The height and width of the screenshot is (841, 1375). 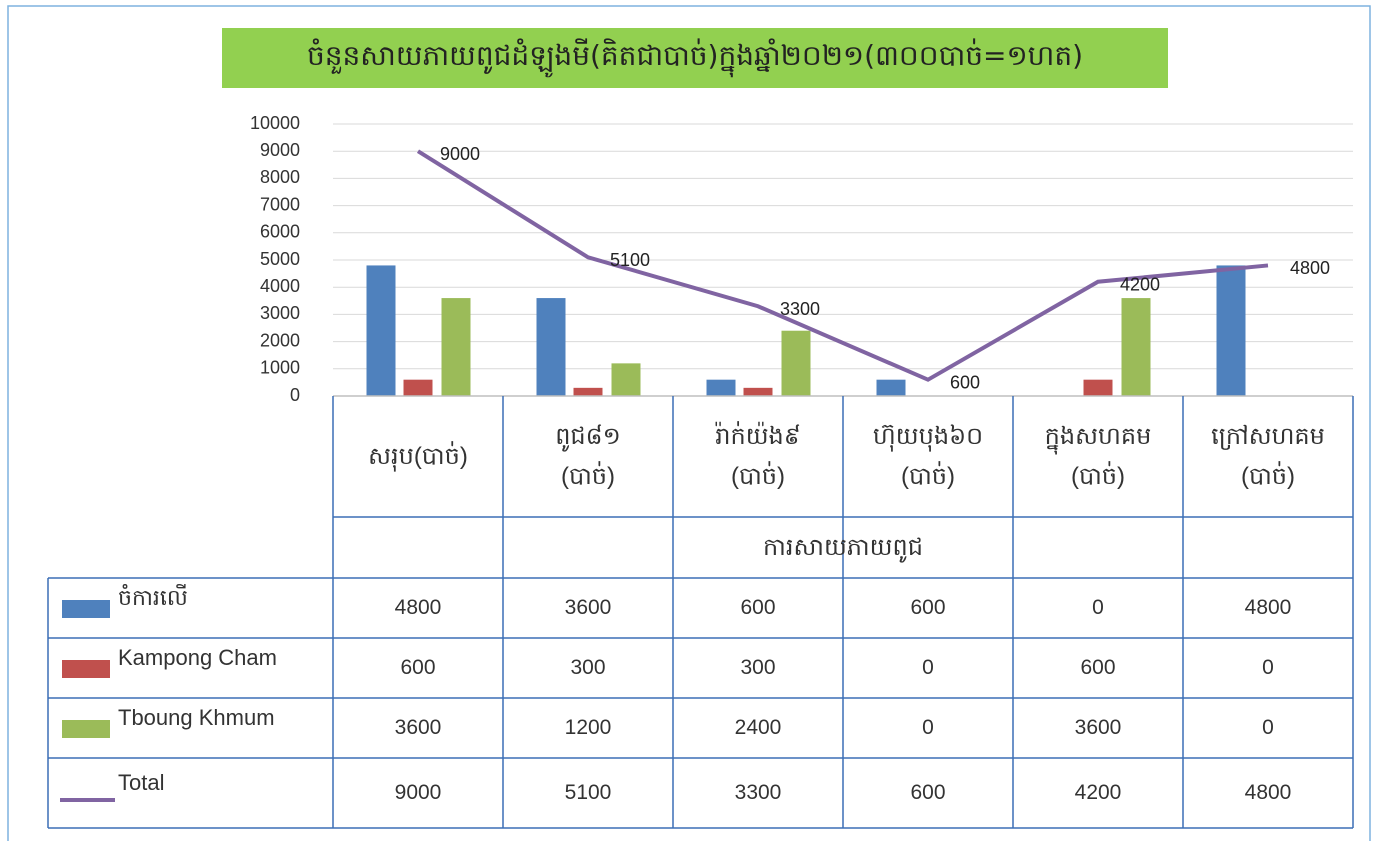 I want to click on data-label: 600, so click(x=965, y=382).